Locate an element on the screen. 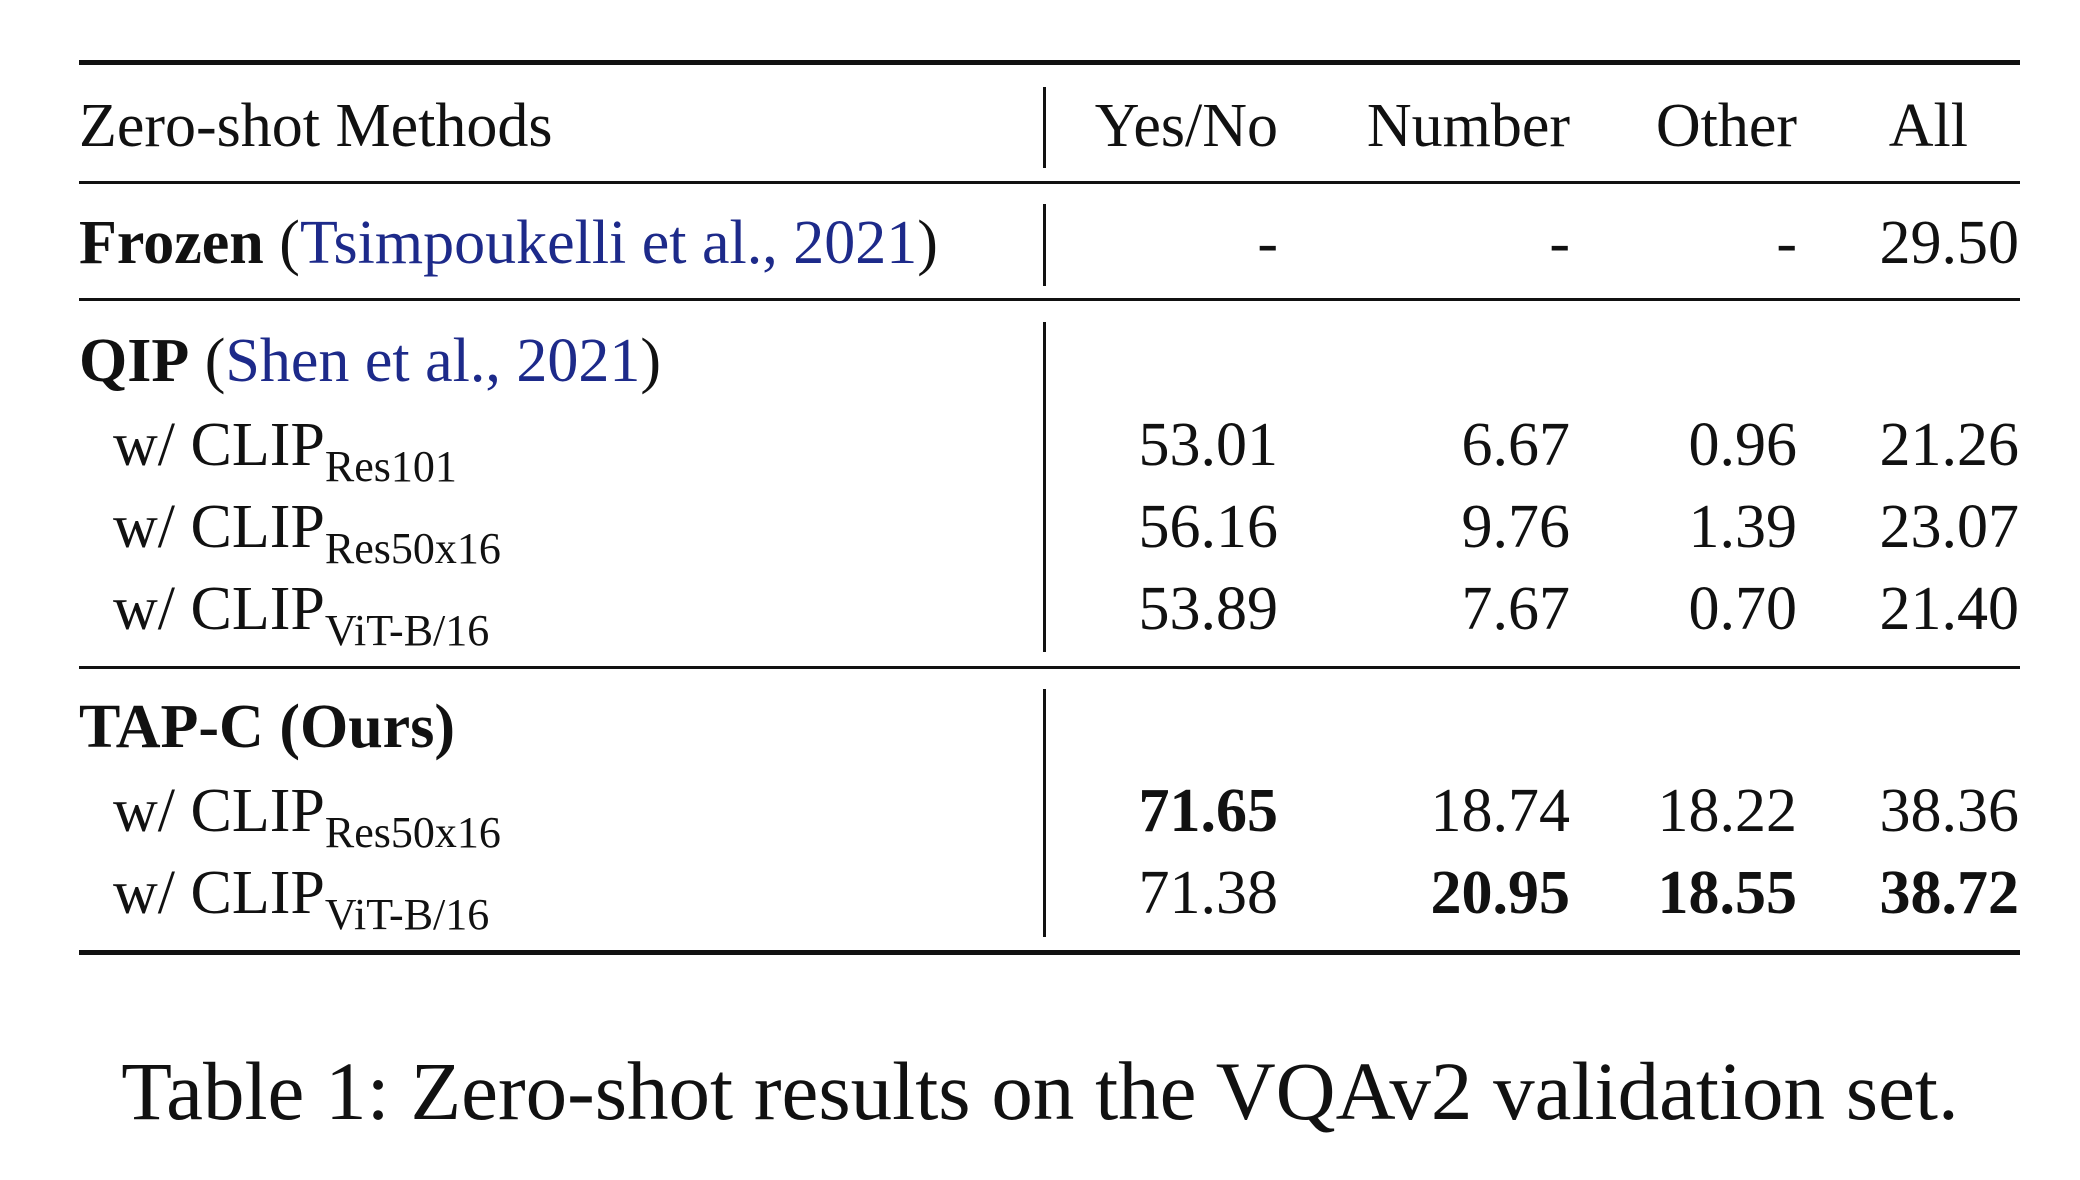  qip-row-all: 23.07 is located at coordinates (1949, 527).